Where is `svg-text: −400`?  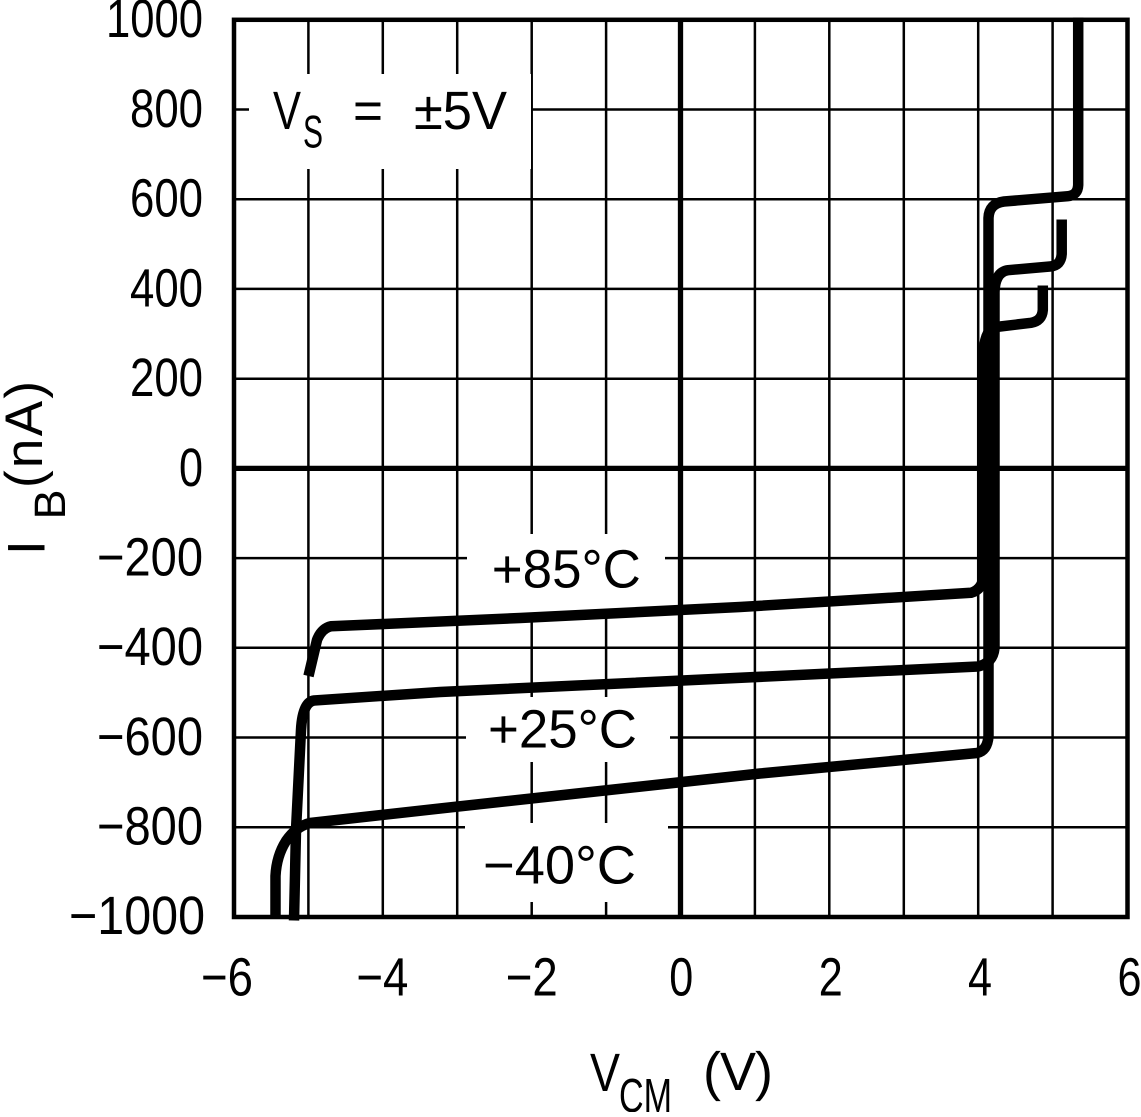 svg-text: −400 is located at coordinates (150, 647).